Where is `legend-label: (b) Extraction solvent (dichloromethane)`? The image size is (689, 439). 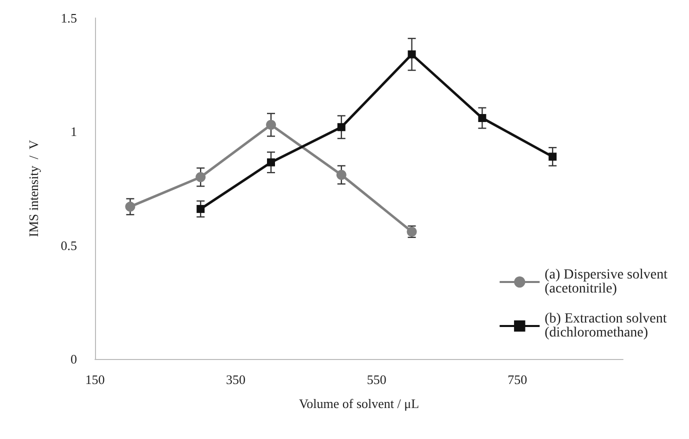
legend-label: (b) Extraction solvent (dichloromethane) is located at coordinates (607, 326).